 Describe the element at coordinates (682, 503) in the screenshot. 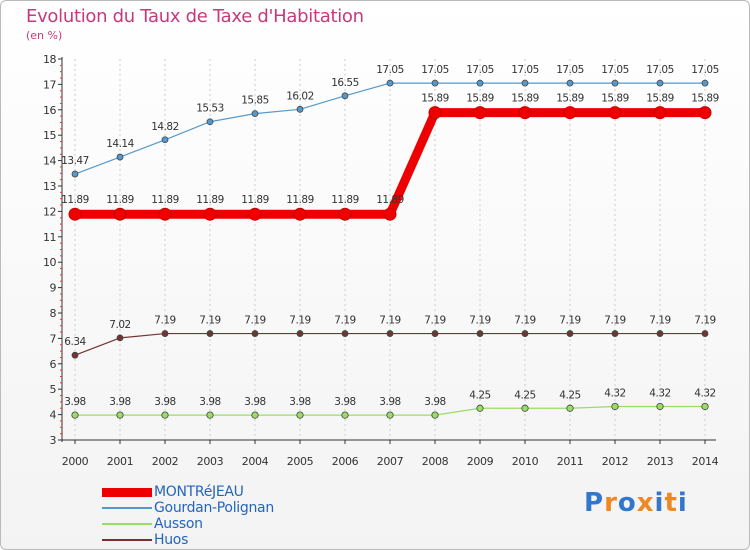

I see `logo-letter: i` at that location.